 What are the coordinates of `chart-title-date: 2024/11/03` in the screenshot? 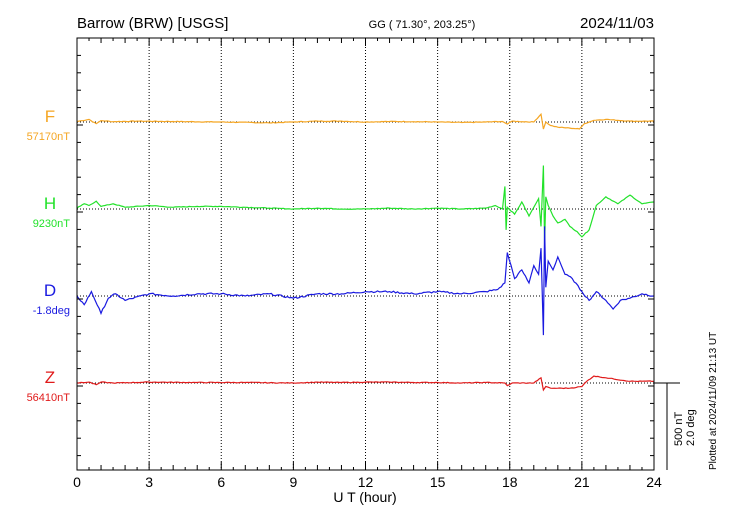 It's located at (617, 23).